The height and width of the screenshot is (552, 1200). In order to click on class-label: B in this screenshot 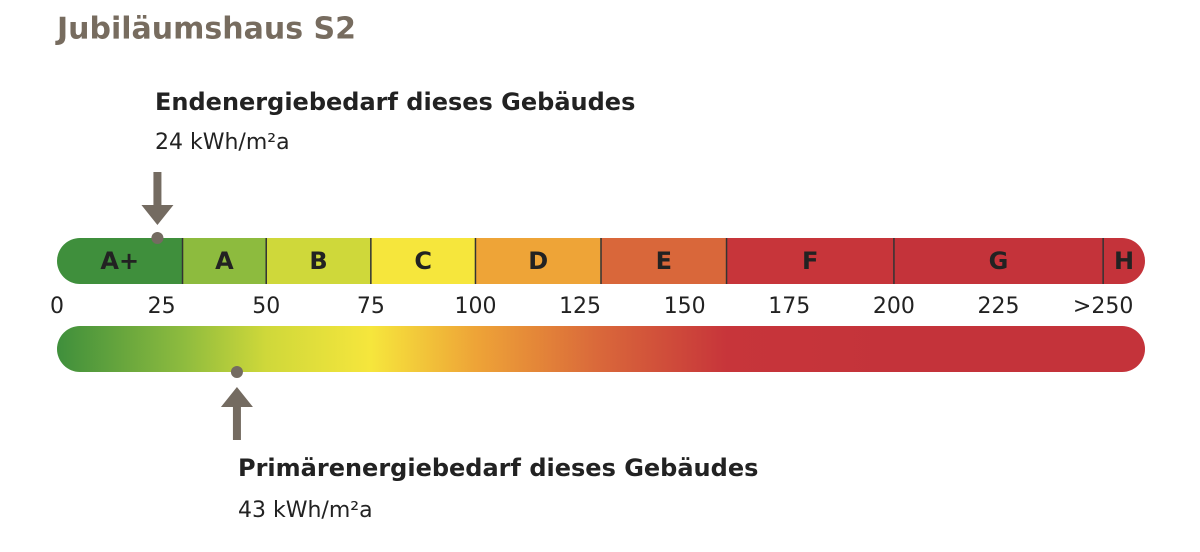, I will do `click(318, 261)`.